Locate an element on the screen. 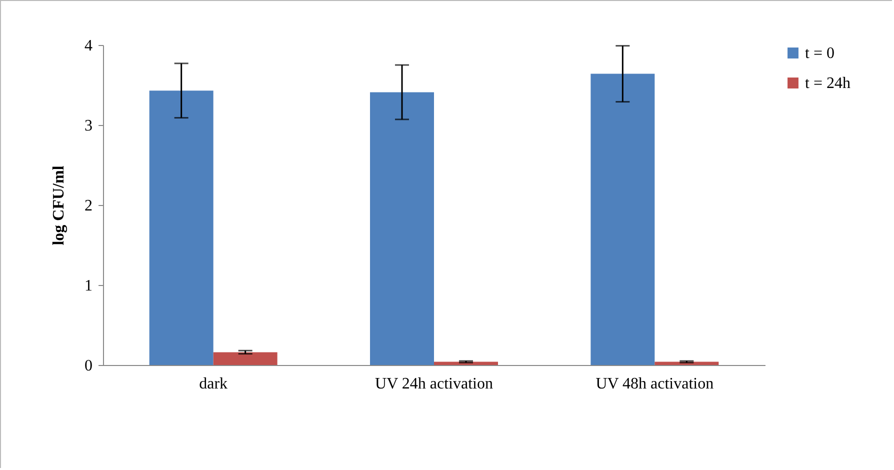  x-tick-label: dark is located at coordinates (213, 384).